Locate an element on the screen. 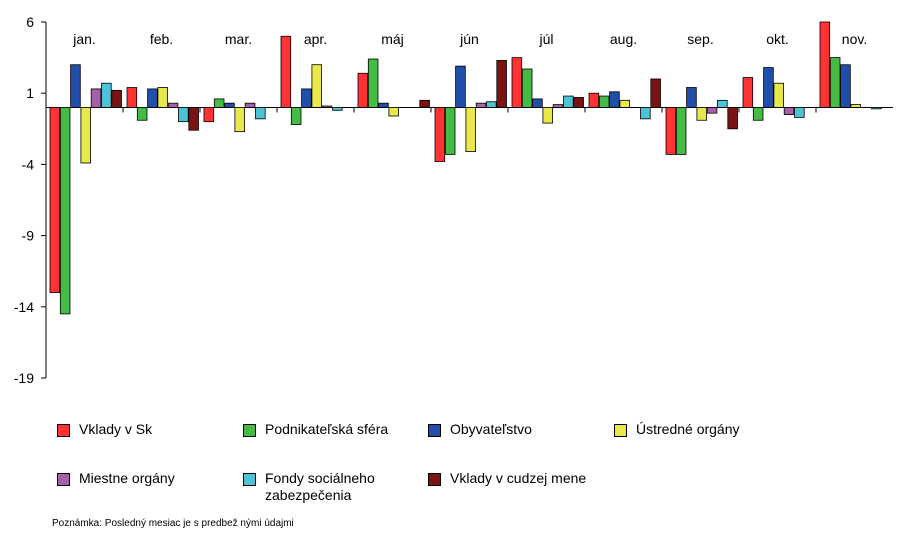 This screenshot has width=907, height=534. legend-item-fondy-socialneho-zabezpecenia: Fondy sociálneho zabezpečenia is located at coordinates (323, 487).